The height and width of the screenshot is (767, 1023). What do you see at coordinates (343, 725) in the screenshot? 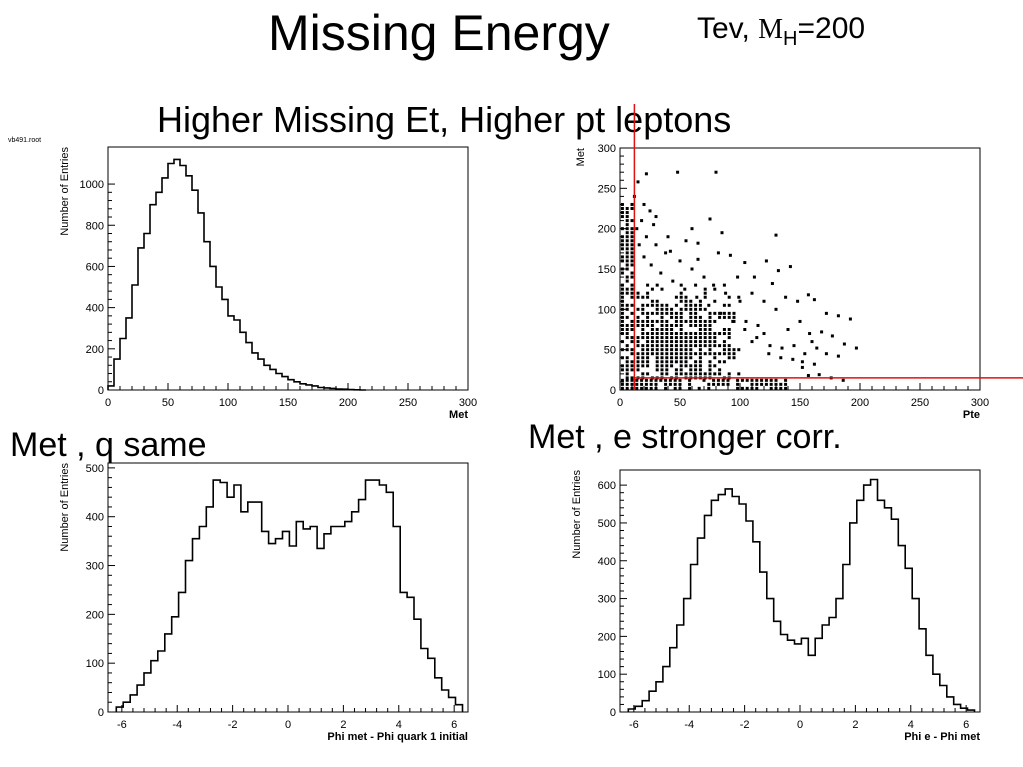
I see `x-tick-label: 2` at bounding box center [343, 725].